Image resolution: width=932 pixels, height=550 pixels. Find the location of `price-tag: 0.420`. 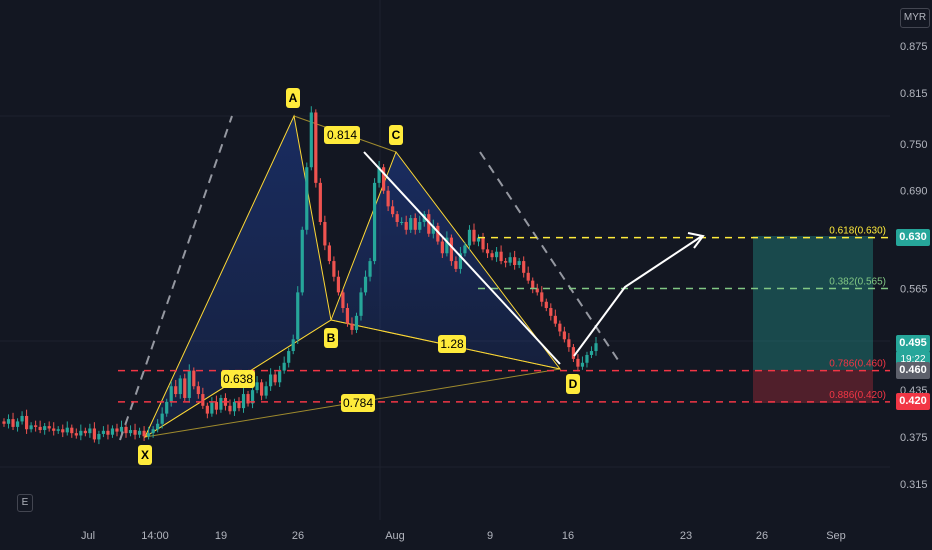

price-tag: 0.420 is located at coordinates (913, 402).